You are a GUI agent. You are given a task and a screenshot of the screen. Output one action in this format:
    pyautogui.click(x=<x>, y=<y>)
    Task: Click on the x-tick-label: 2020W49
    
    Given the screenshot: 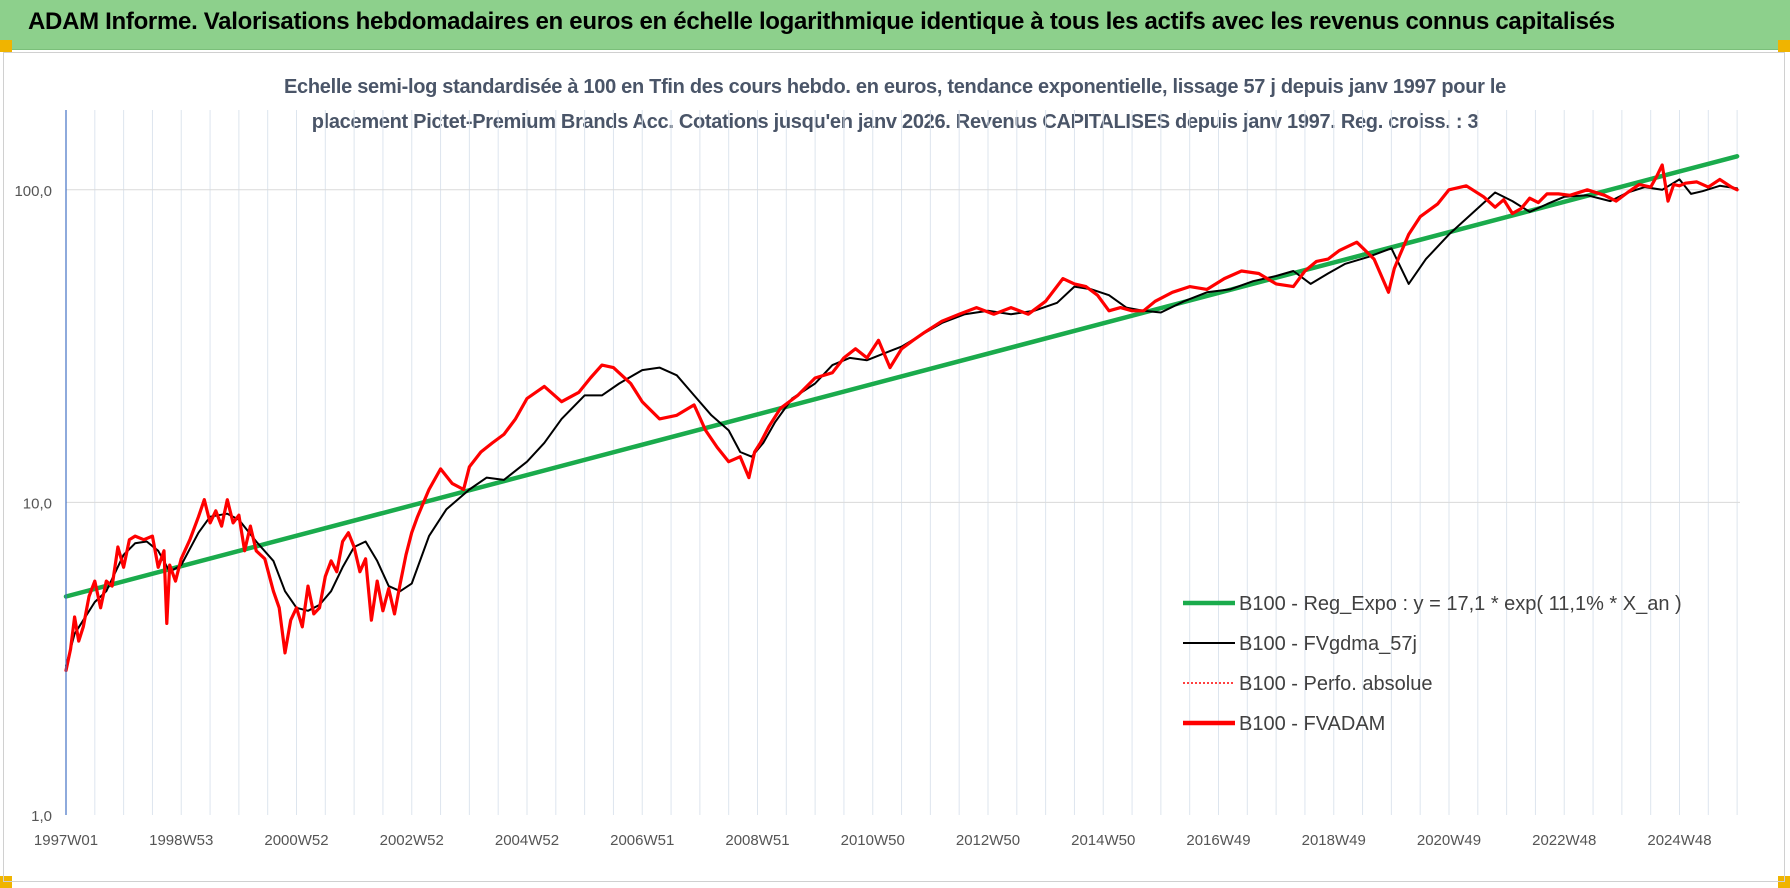 What is the action you would take?
    pyautogui.click(x=1449, y=840)
    